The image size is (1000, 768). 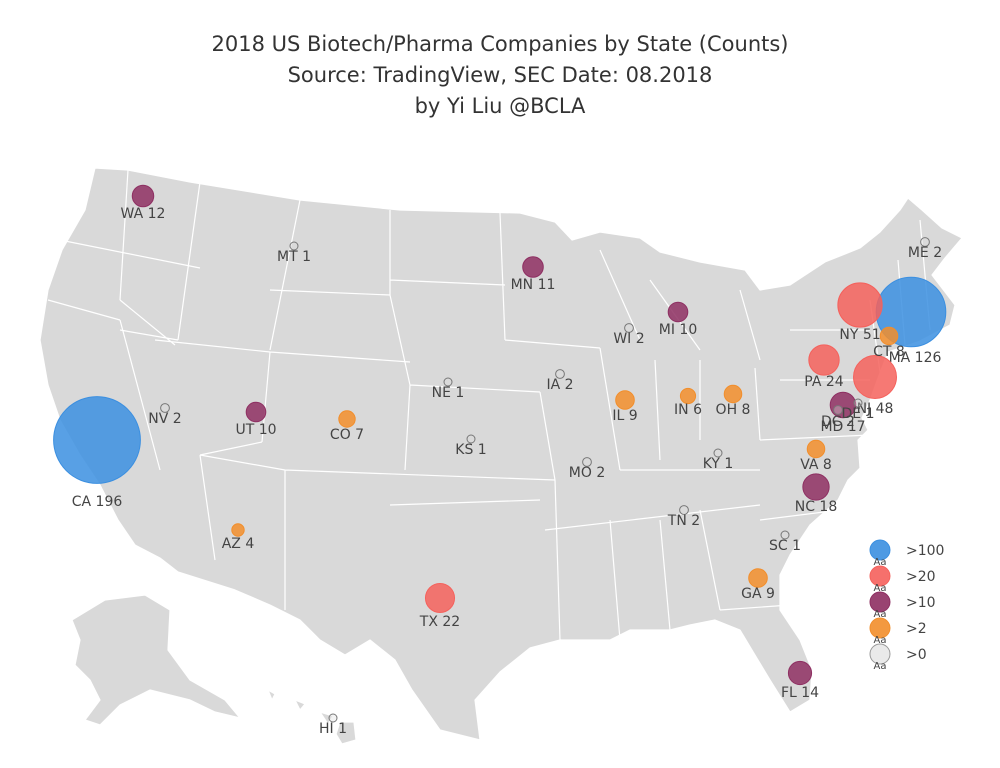 I want to click on bubble-oh, so click(x=733, y=394).